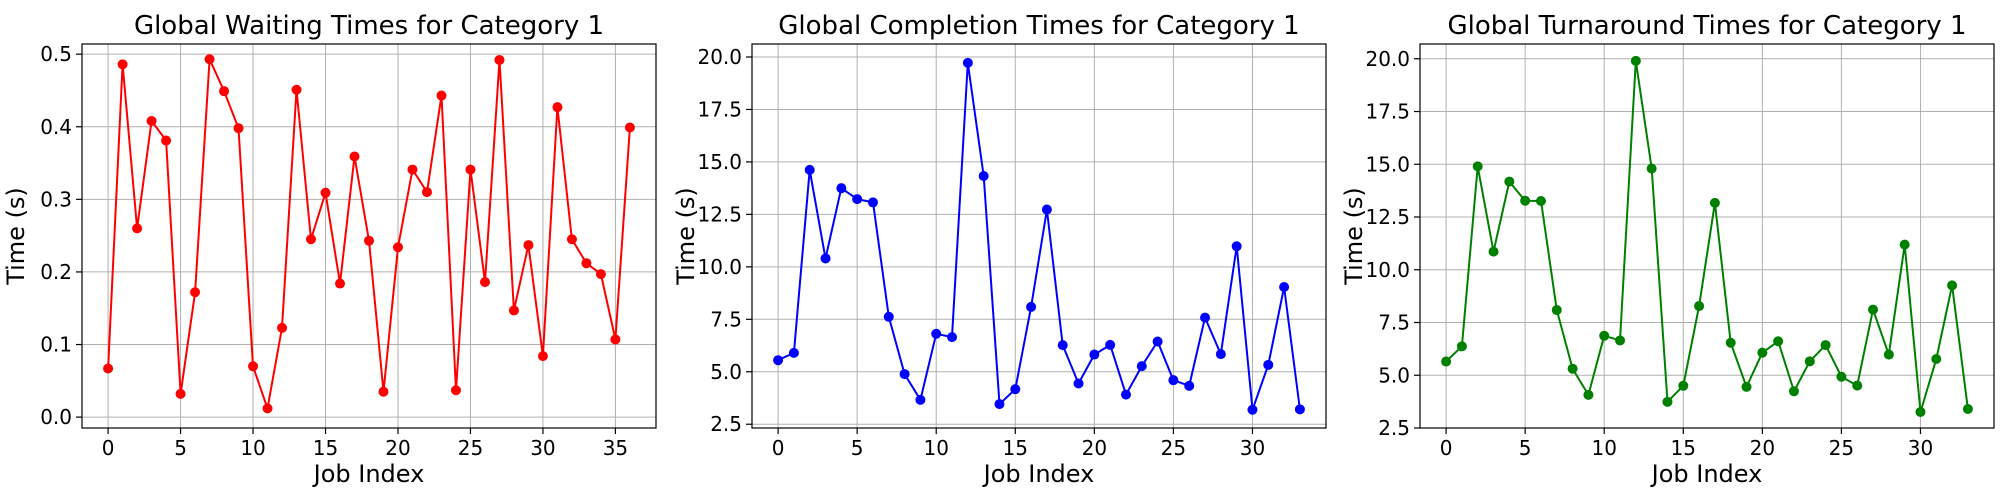 Image resolution: width=2000 pixels, height=504 pixels. What do you see at coordinates (369, 26) in the screenshot?
I see `chart-title: Global Waiting Times for Category 1` at bounding box center [369, 26].